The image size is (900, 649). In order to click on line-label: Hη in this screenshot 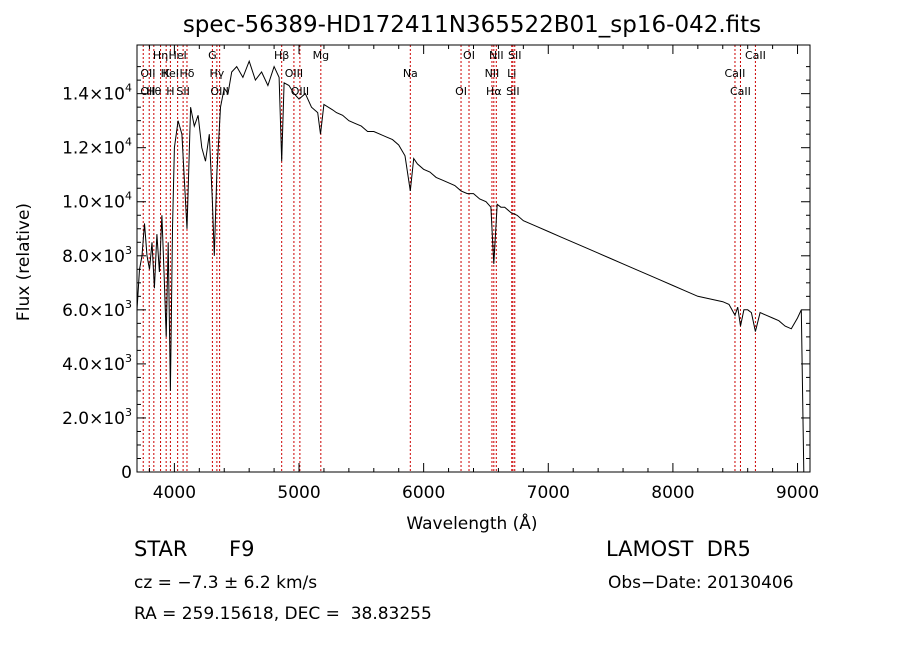, I will do `click(160, 55)`.